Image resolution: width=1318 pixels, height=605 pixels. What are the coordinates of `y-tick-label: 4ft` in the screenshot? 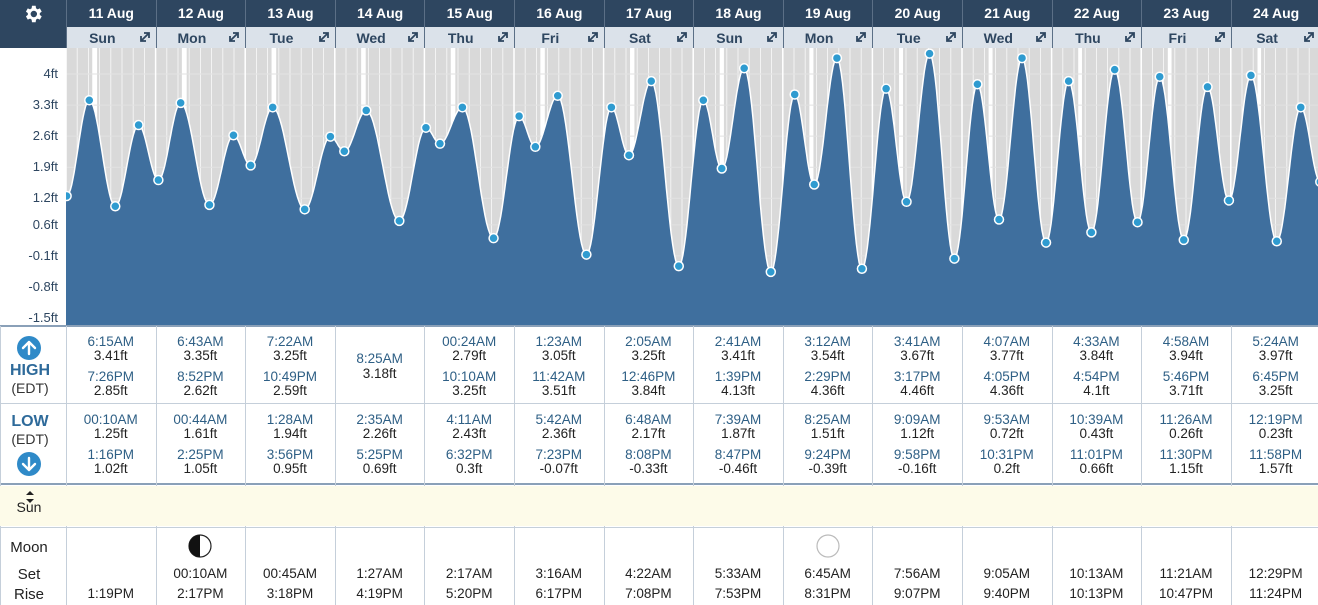 It's located at (50, 74).